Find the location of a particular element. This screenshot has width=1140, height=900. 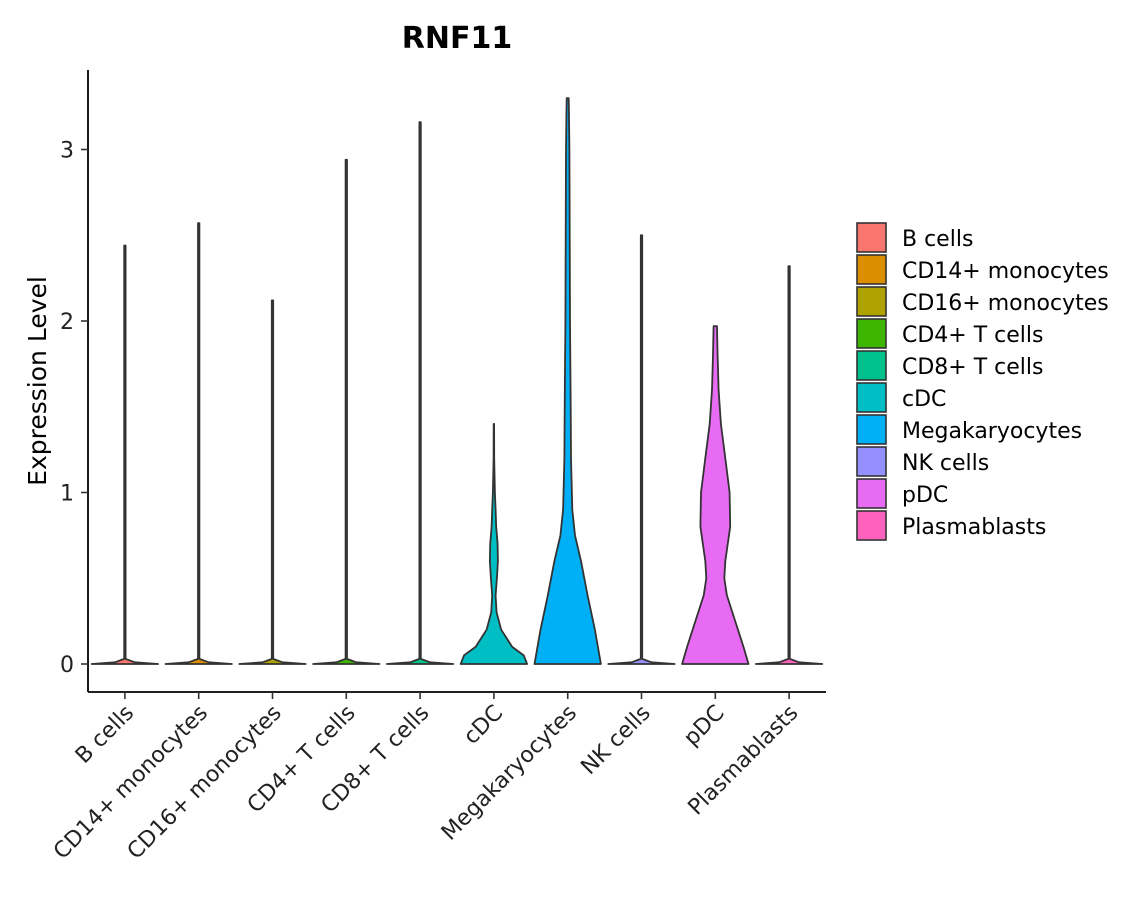

y-tick-label: 2 is located at coordinates (67, 322).